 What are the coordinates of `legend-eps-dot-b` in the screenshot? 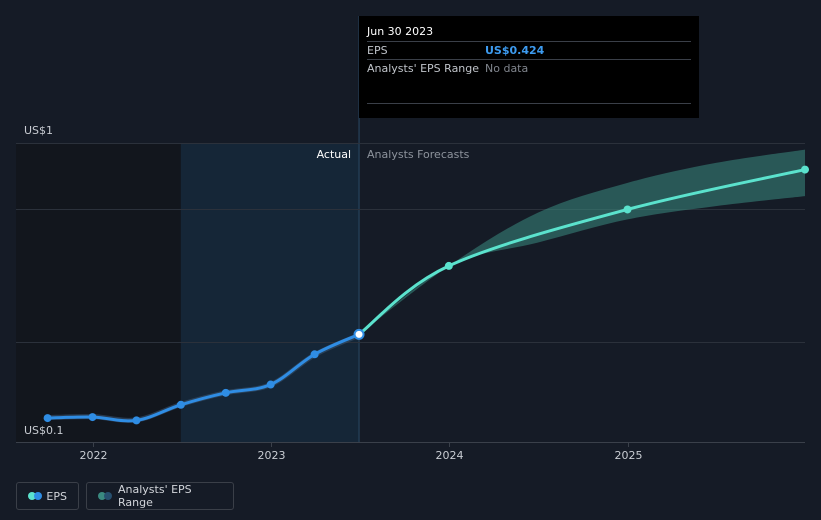 It's located at (38, 496).